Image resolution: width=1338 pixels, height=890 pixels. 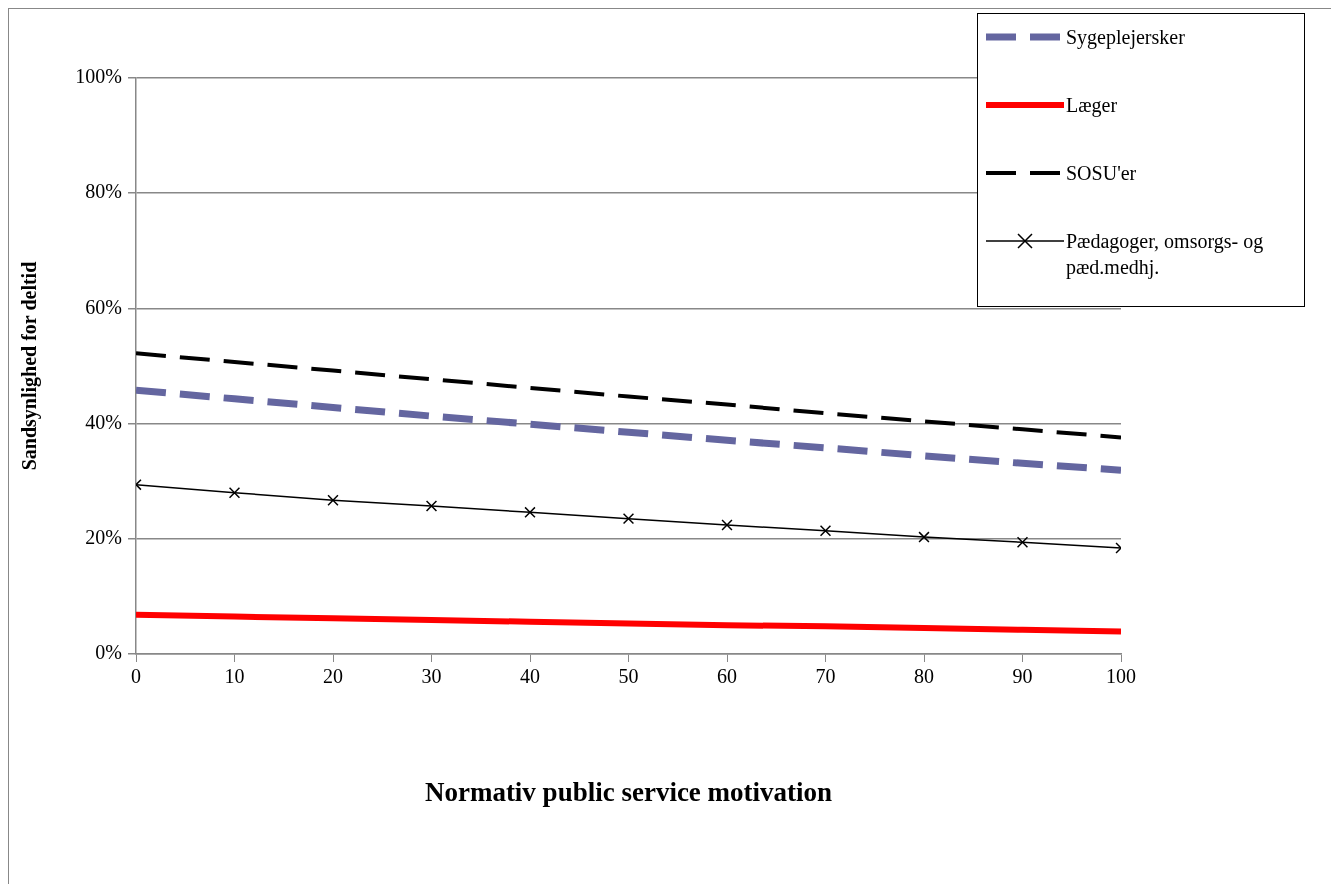 What do you see at coordinates (530, 676) in the screenshot?
I see `x-tick-label: 40` at bounding box center [530, 676].